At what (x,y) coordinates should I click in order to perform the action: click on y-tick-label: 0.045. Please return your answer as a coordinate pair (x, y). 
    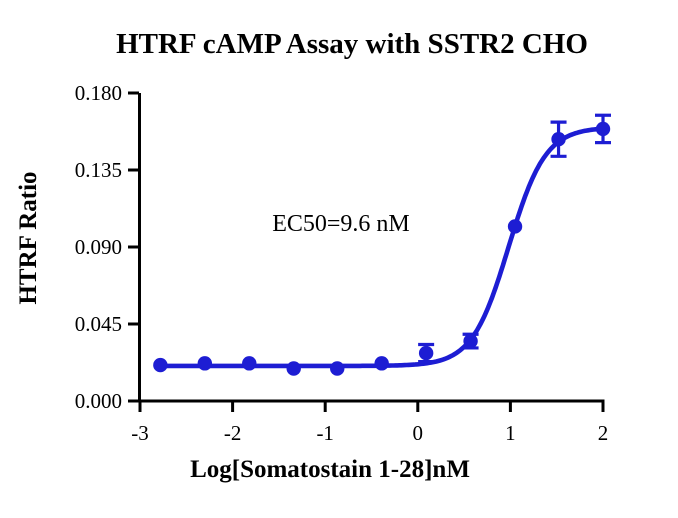
    Looking at the image, I should click on (98, 324).